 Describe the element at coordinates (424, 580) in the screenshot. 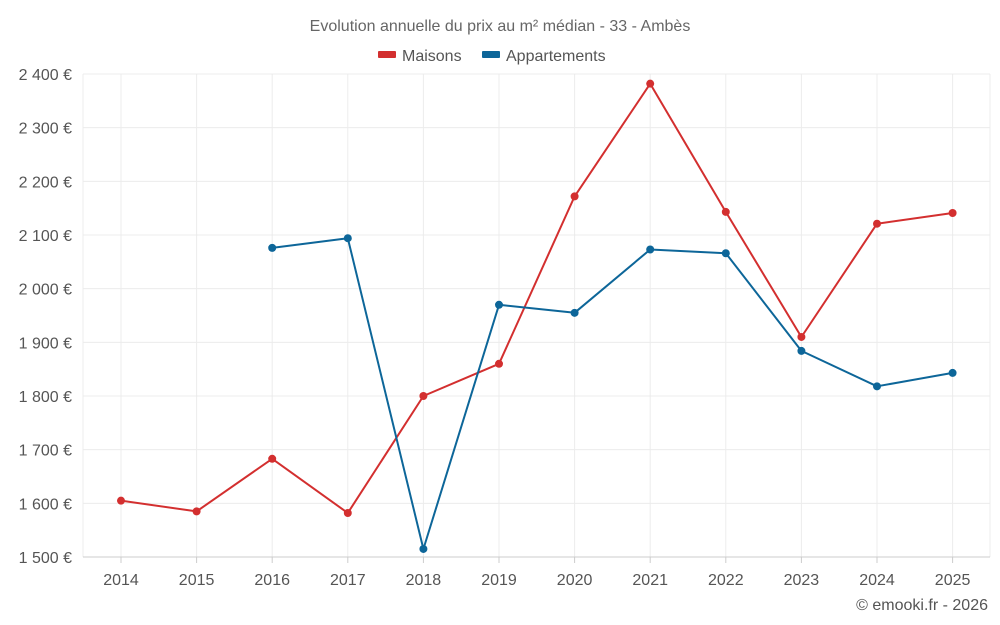

I see `x-tick-label: 2018` at that location.